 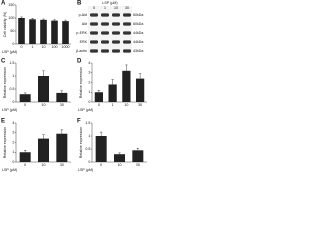 What do you see at coordinates (3, 122) in the screenshot?
I see `panel-label: E` at bounding box center [3, 122].